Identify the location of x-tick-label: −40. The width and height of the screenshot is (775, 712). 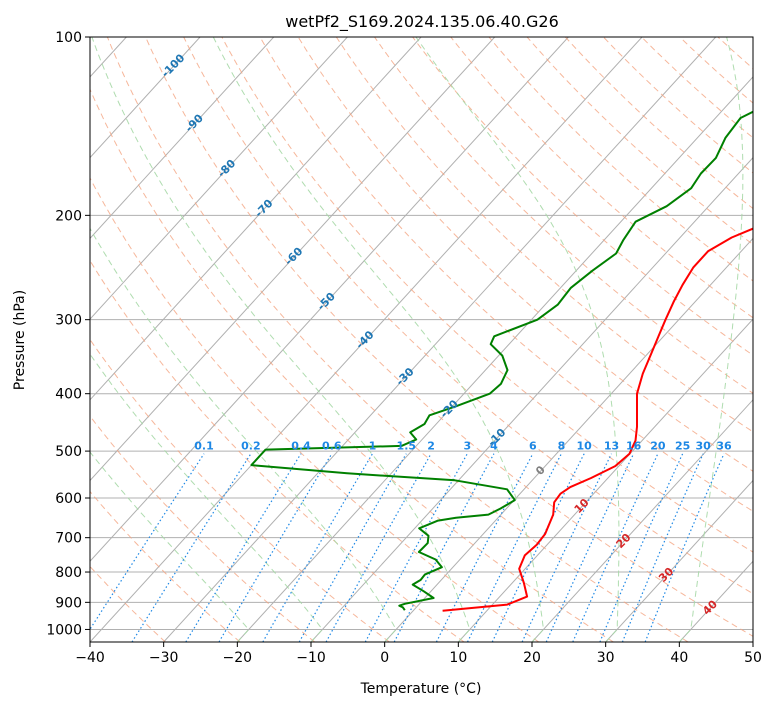
(90, 658).